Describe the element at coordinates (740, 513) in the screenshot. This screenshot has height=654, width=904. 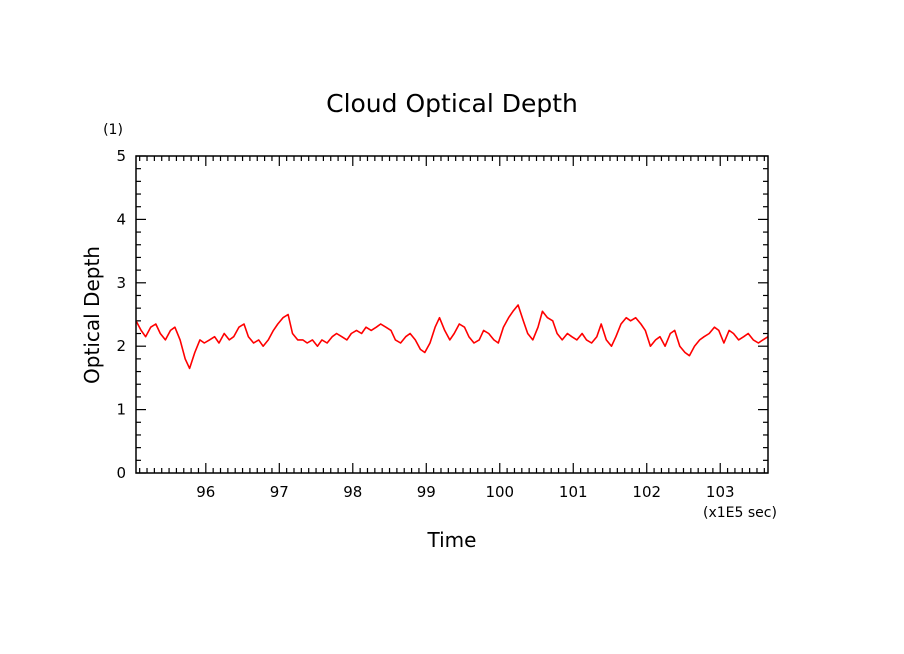
I see `x-unit-label: (x1E5 sec)` at that location.